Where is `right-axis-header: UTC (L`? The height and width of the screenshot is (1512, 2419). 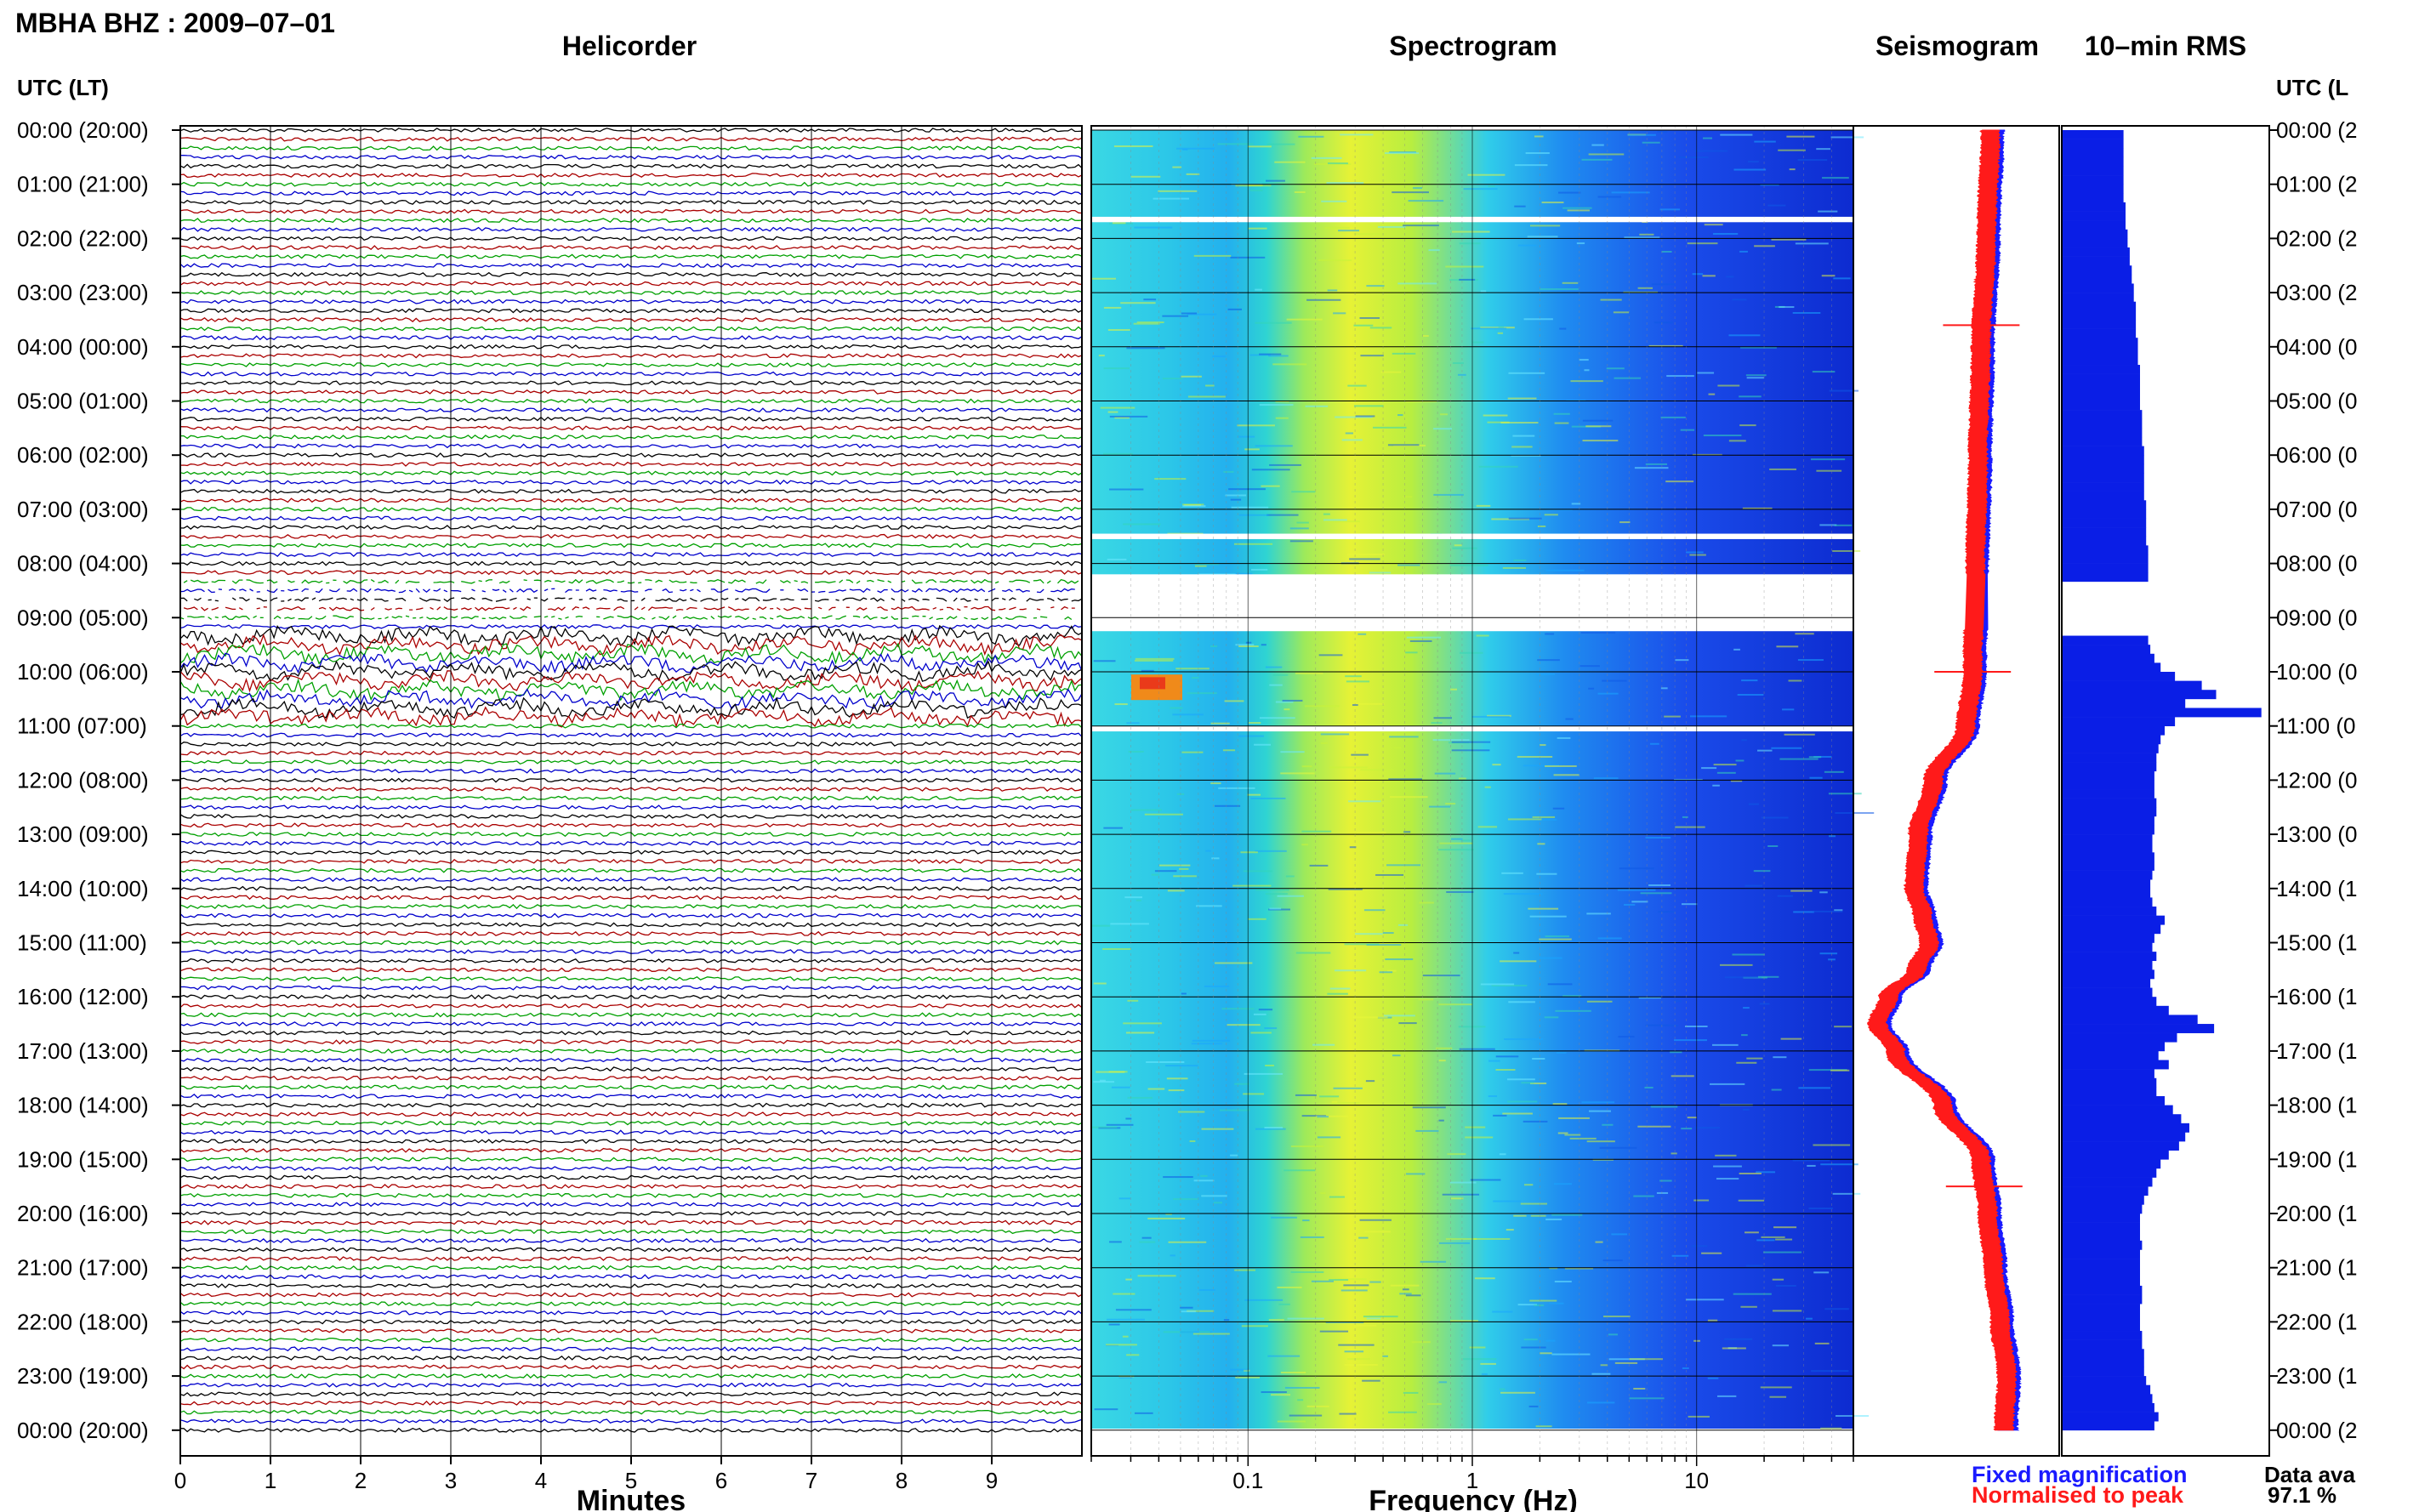 right-axis-header: UTC (L is located at coordinates (2312, 87).